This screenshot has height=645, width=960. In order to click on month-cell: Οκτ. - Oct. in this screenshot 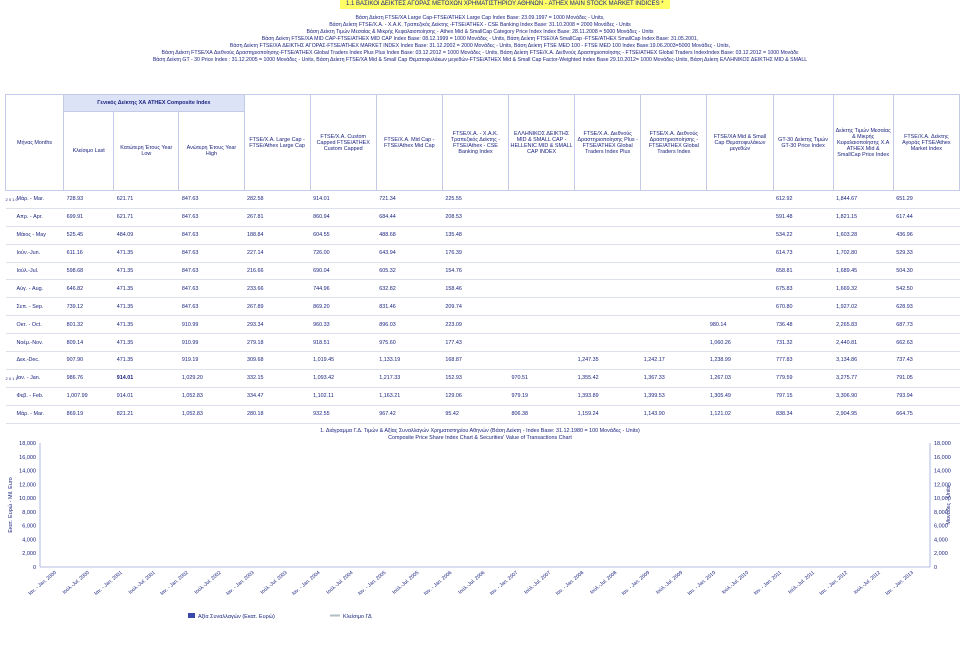, I will do `click(38, 325)`.